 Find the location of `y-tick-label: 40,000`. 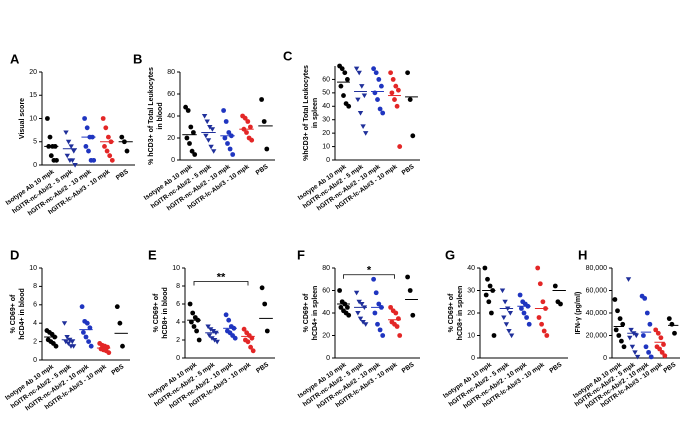

y-tick-label: 40,000 is located at coordinates (597, 313).